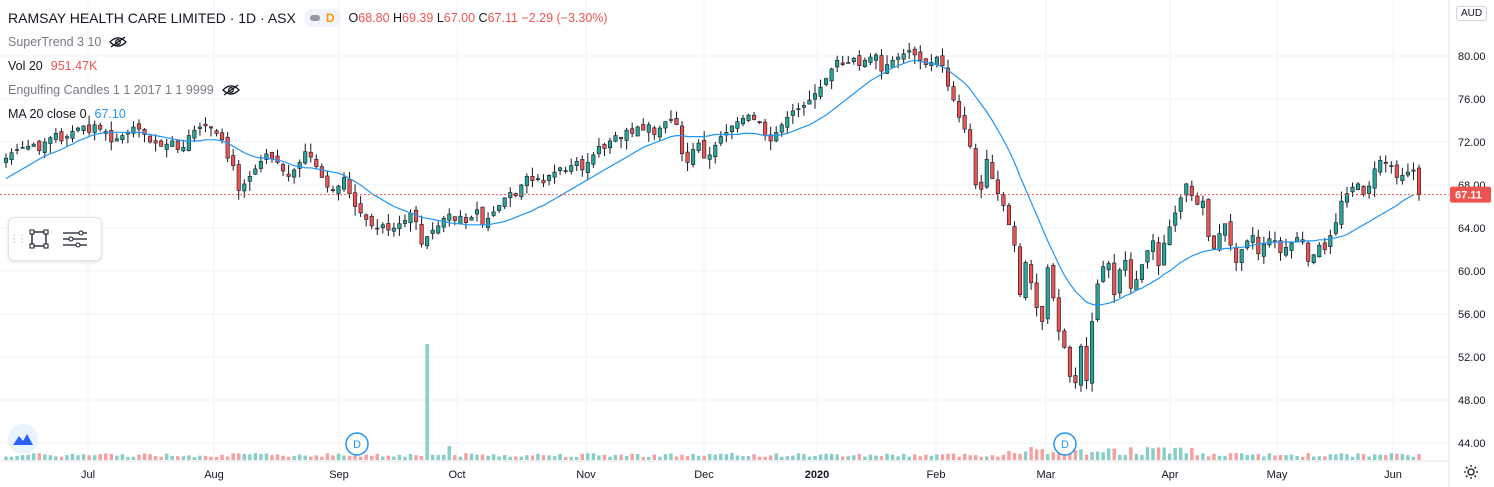 This screenshot has width=1494, height=487. What do you see at coordinates (1471, 472) in the screenshot?
I see `settings-gear-icon` at bounding box center [1471, 472].